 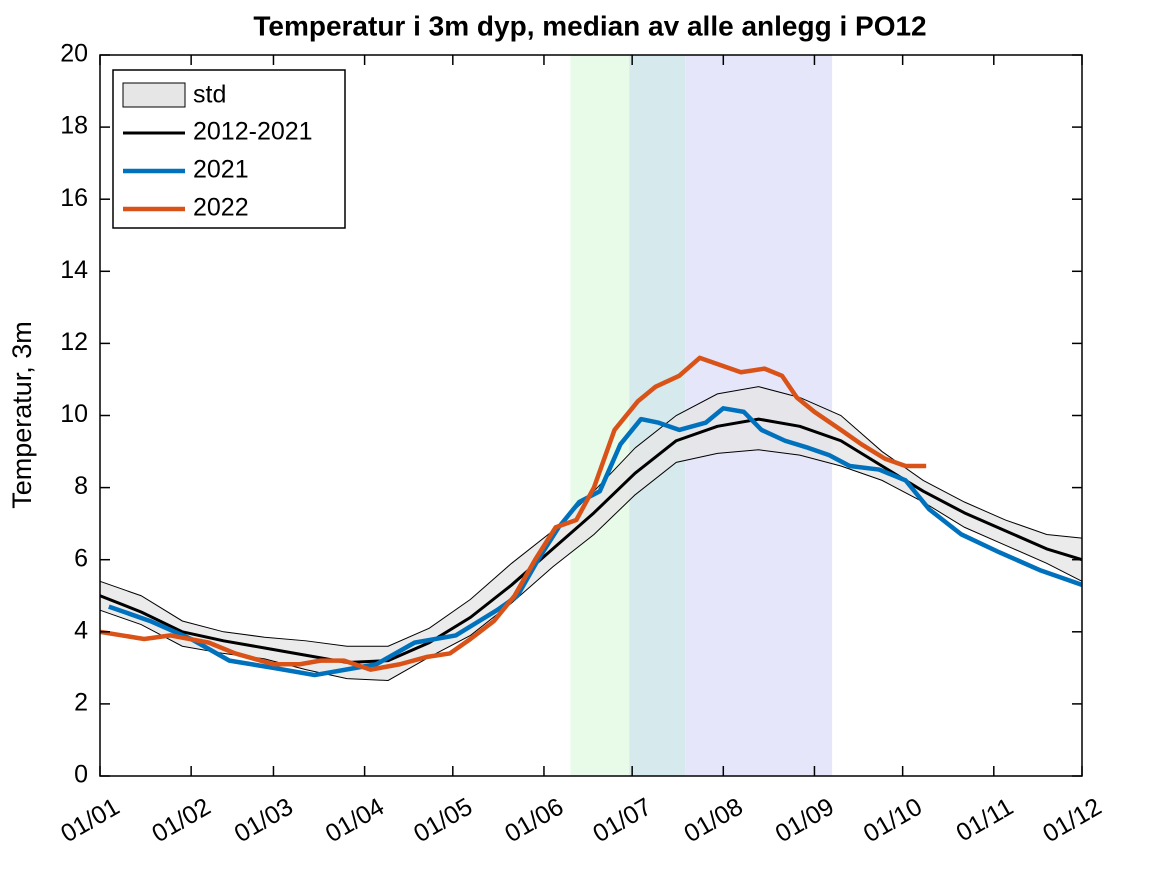 What do you see at coordinates (74, 342) in the screenshot?
I see `y-tick-label: 12` at bounding box center [74, 342].